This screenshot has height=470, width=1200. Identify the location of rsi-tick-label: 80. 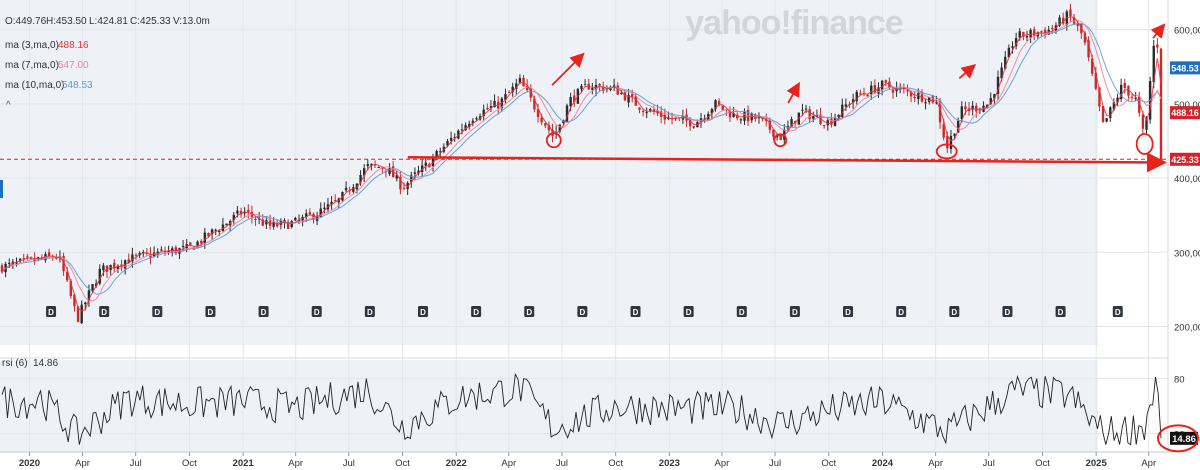
(1179, 379).